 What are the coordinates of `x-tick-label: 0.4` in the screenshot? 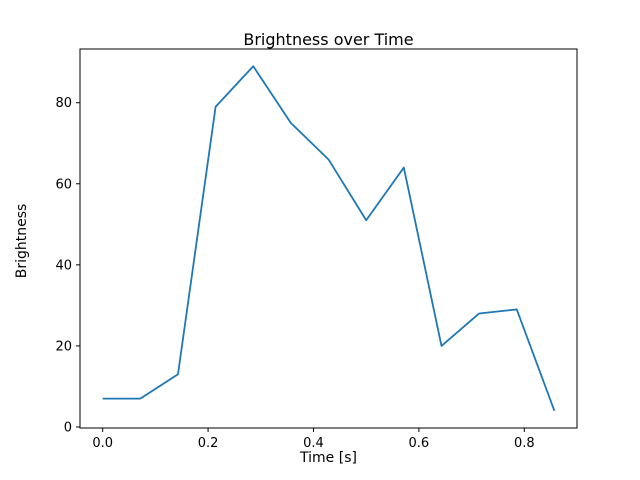 It's located at (313, 443).